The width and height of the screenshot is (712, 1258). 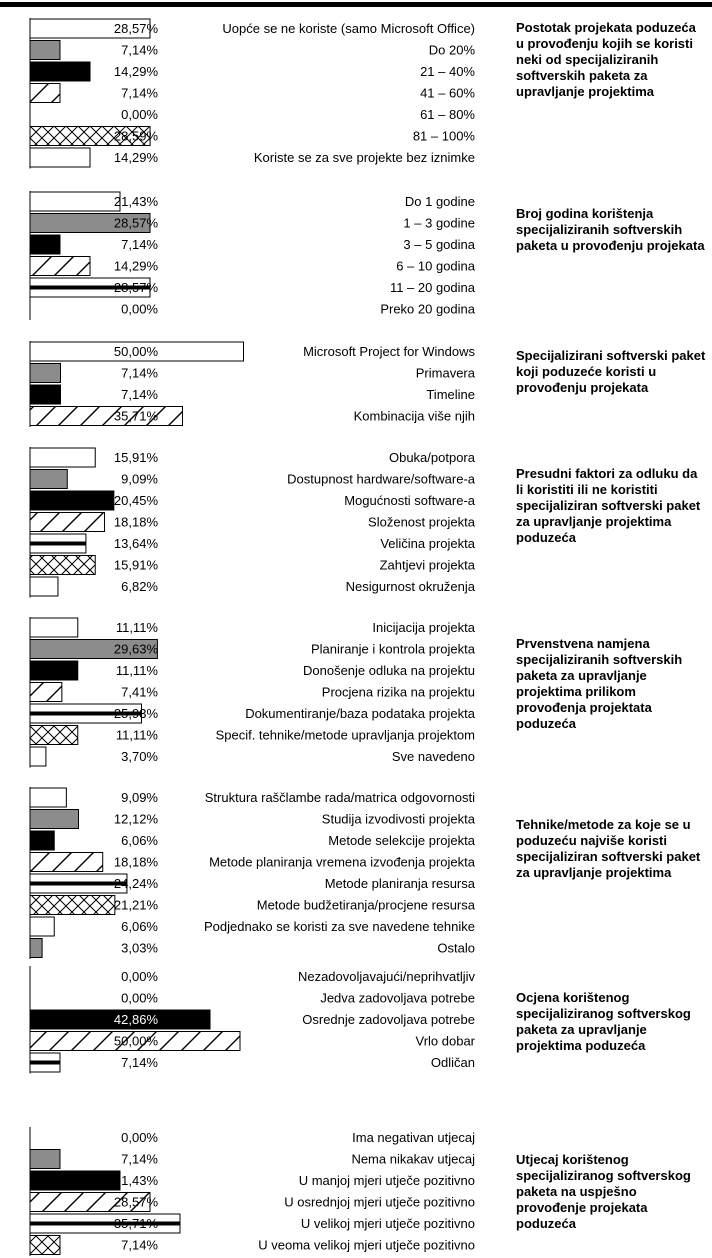 What do you see at coordinates (447, 93) in the screenshot?
I see `category-label: 41 – 60%` at bounding box center [447, 93].